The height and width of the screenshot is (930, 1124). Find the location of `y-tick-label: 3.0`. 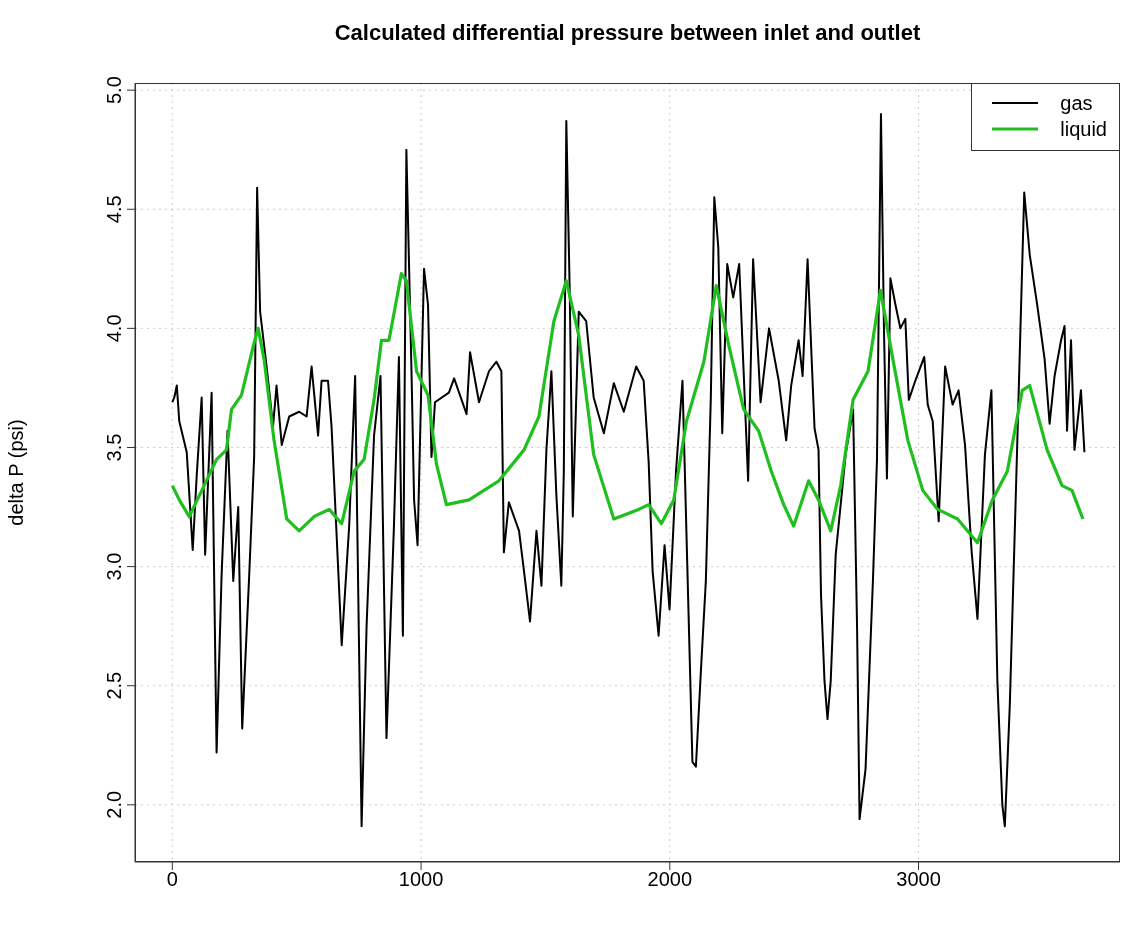

y-tick-label: 3.0 is located at coordinates (114, 566).